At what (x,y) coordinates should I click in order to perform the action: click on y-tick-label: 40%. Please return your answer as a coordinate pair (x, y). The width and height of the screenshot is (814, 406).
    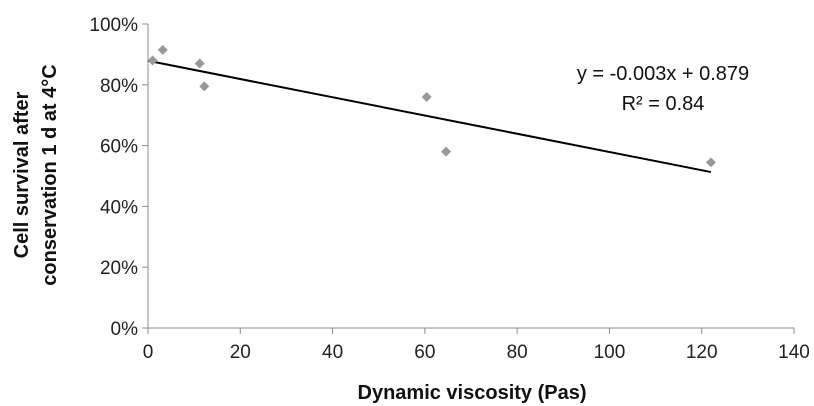
    Looking at the image, I should click on (119, 207).